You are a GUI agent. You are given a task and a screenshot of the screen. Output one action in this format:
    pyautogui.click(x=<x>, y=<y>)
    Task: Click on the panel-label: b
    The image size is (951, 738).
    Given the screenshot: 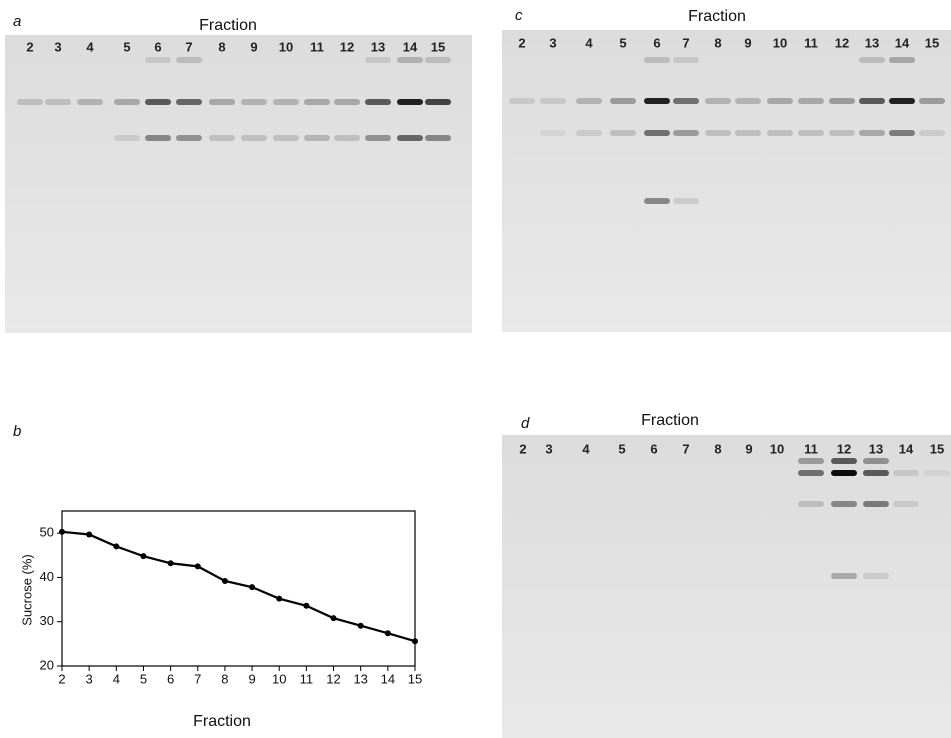 What is the action you would take?
    pyautogui.click(x=17, y=431)
    